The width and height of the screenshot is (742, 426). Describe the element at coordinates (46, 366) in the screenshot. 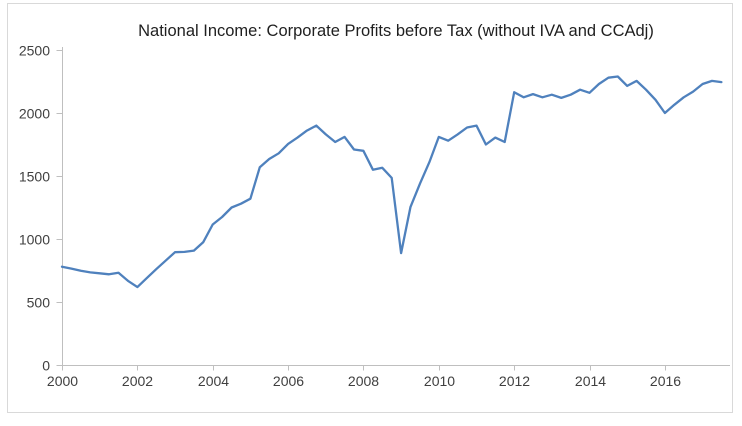

I see `y-tick-label: 0` at that location.